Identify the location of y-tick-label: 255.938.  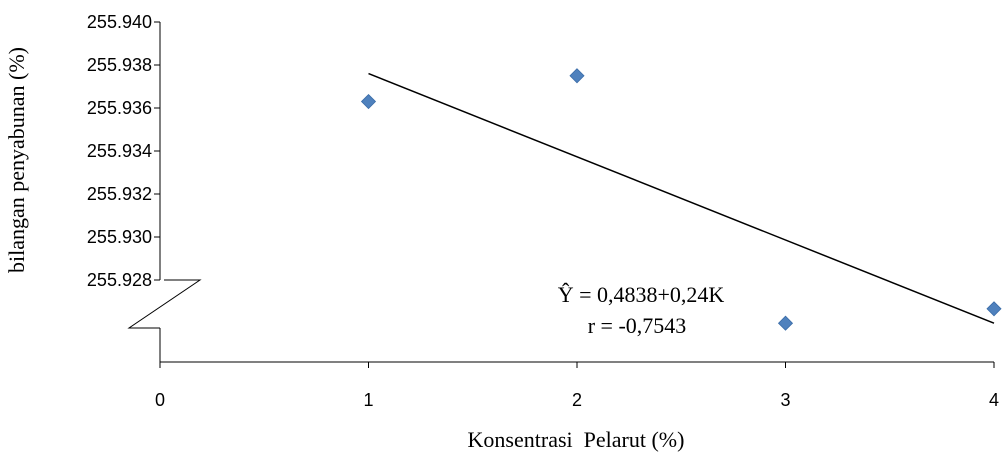
(119, 65).